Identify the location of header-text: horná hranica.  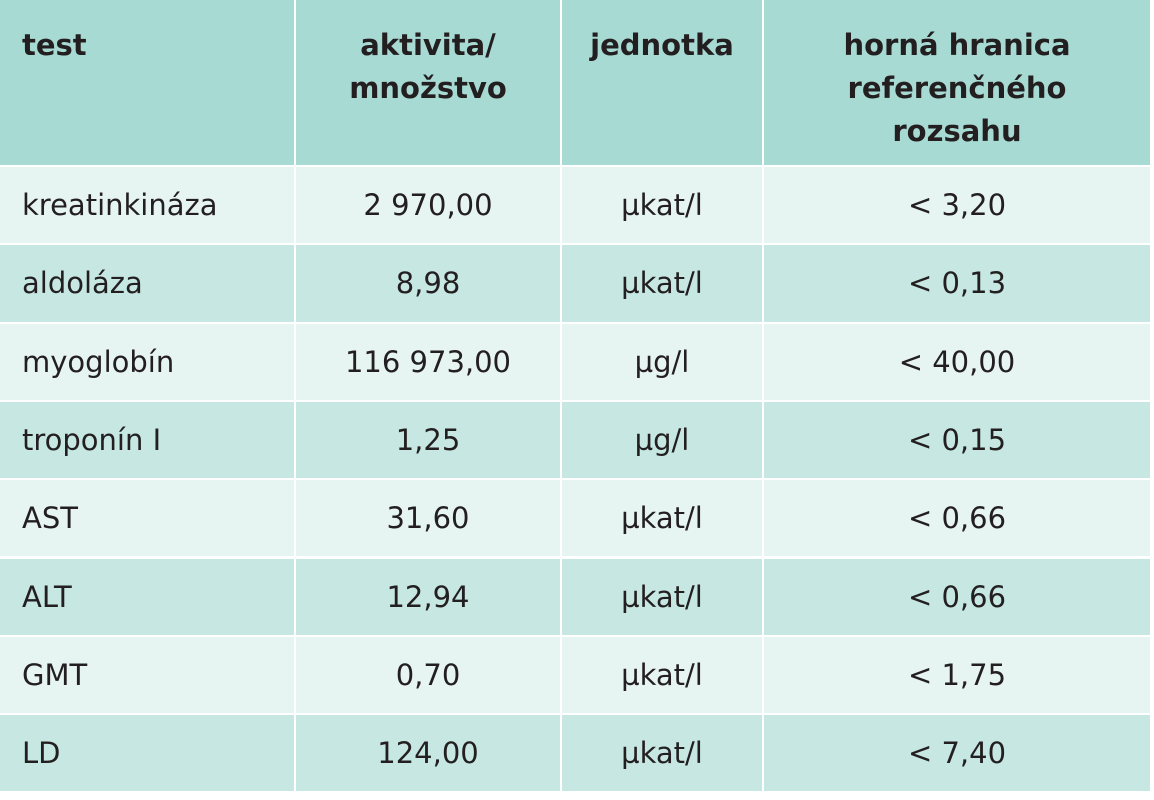
(957, 45).